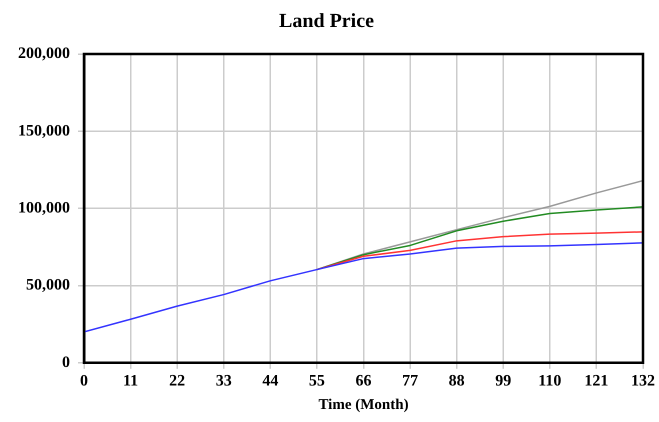  What do you see at coordinates (456, 381) in the screenshot?
I see `x-tick-label: 88` at bounding box center [456, 381].